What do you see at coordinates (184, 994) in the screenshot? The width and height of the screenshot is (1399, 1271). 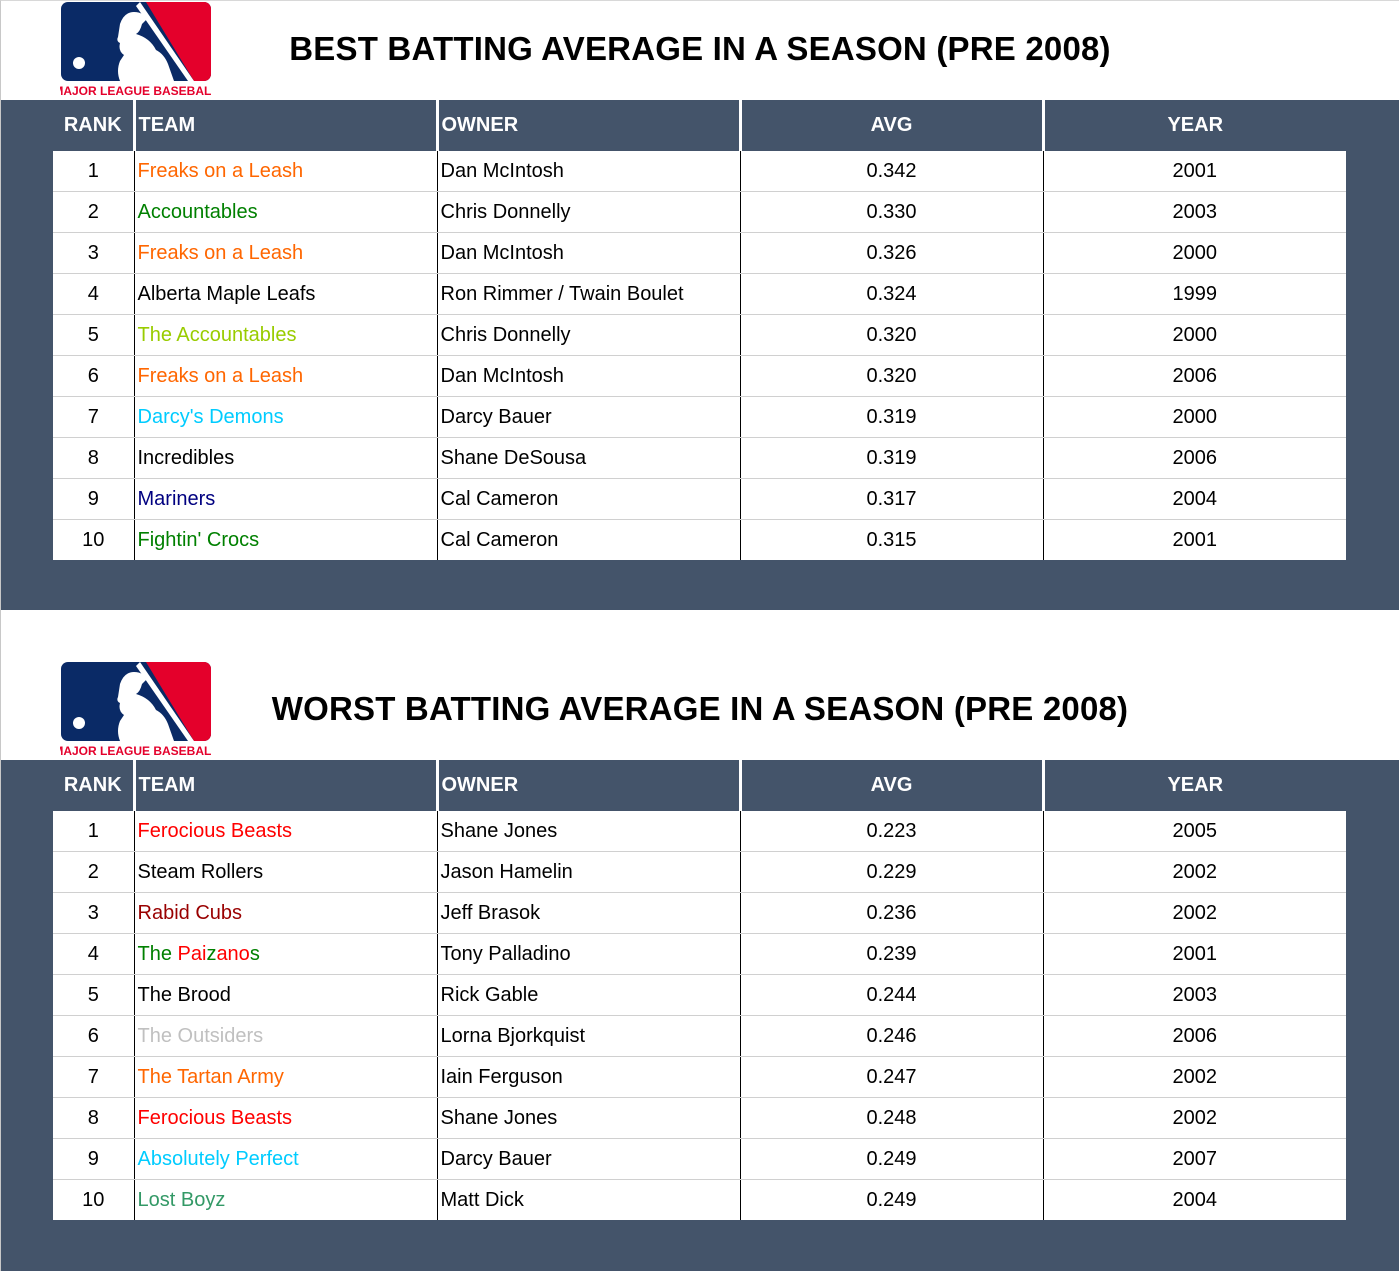 I see `team-name-segment: The Brood` at bounding box center [184, 994].